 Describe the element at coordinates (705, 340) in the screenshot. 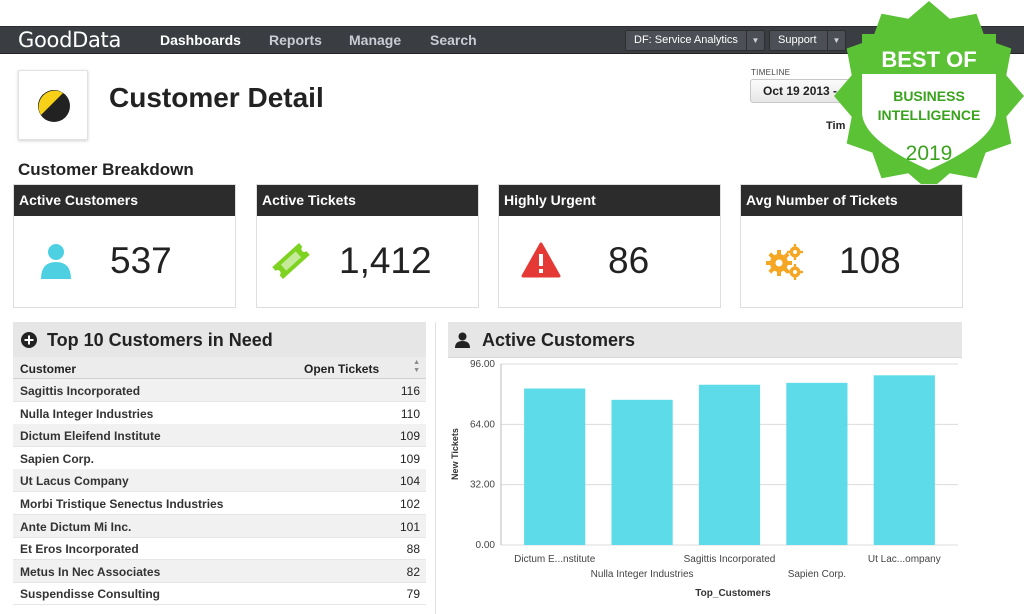

I see `chart-panel-header: Active Customers` at that location.